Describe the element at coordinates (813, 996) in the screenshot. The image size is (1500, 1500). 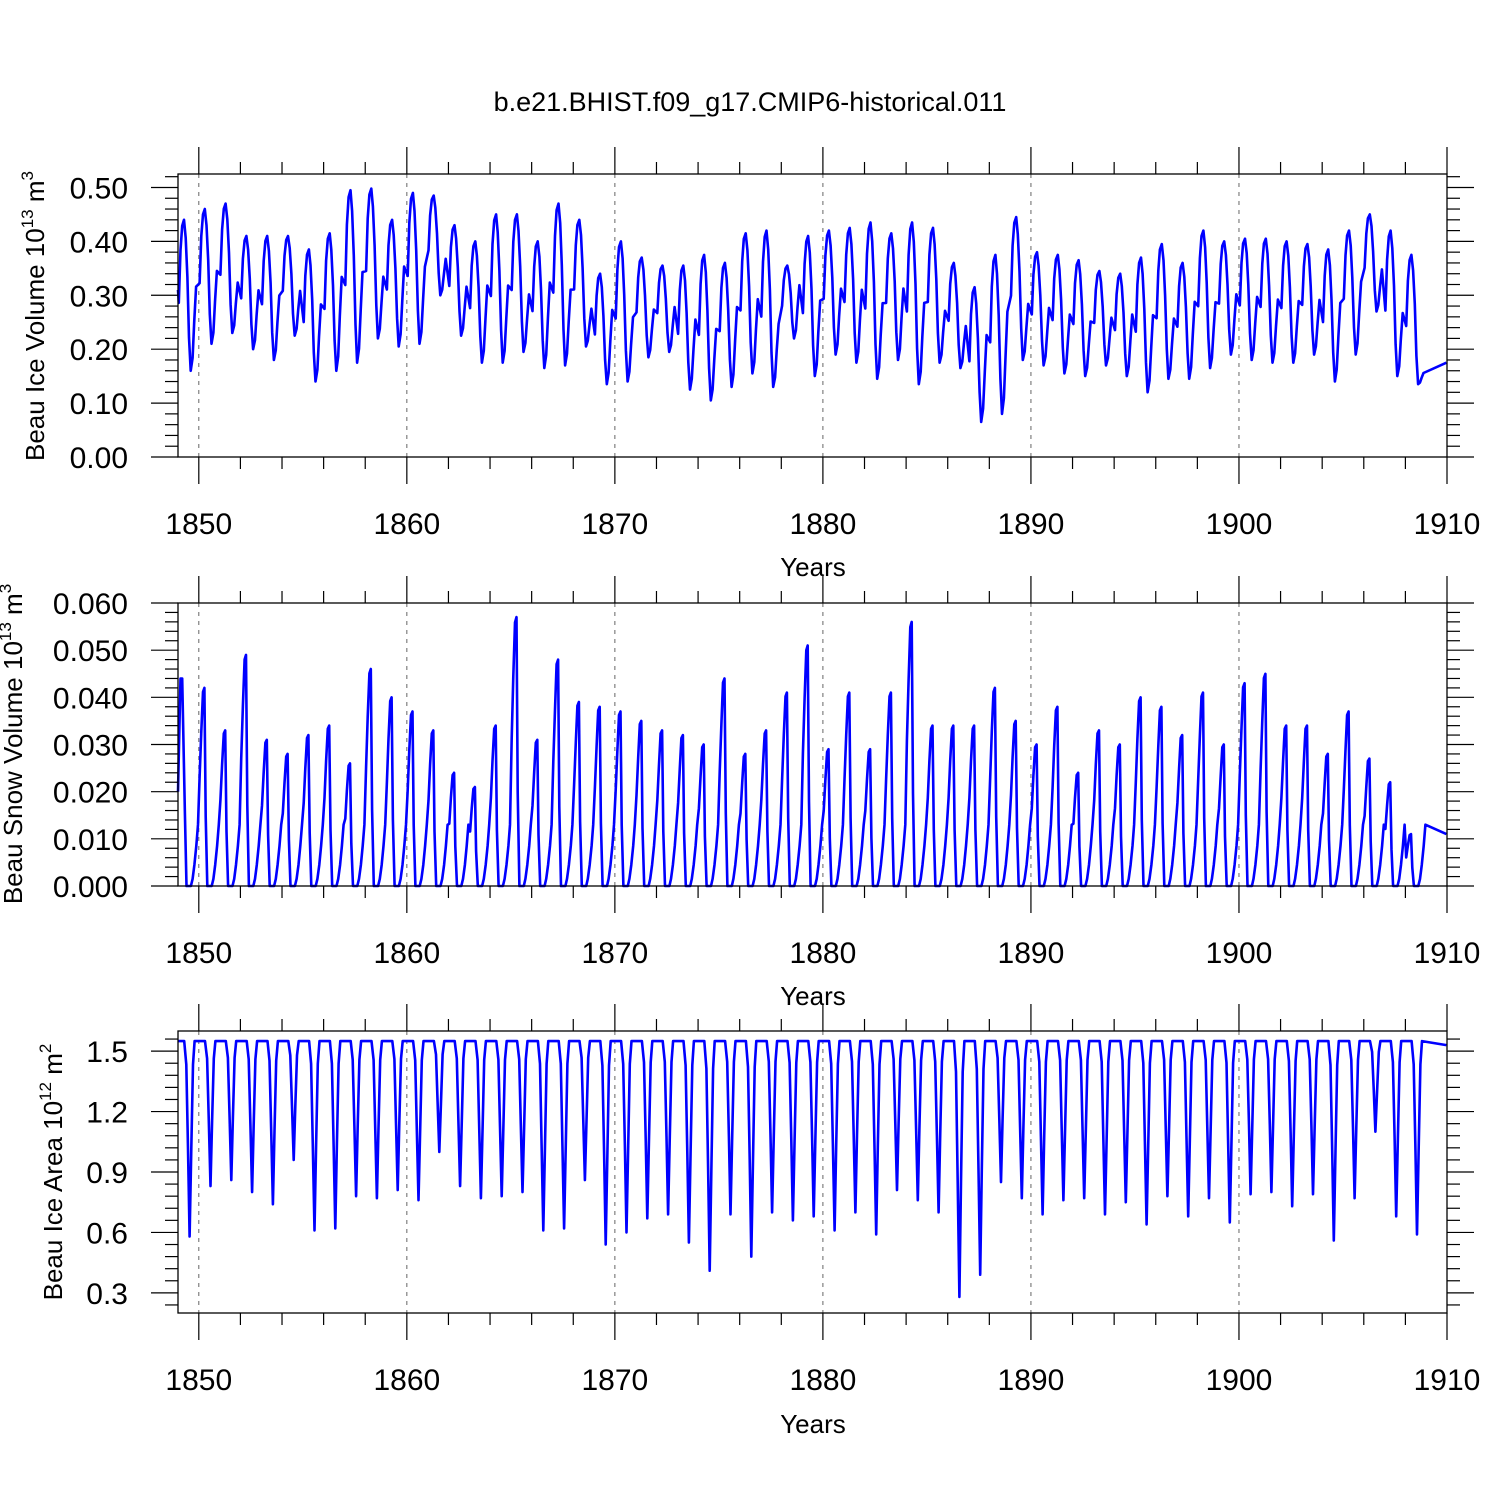
I see `xlabel-snow-volume: Years` at that location.